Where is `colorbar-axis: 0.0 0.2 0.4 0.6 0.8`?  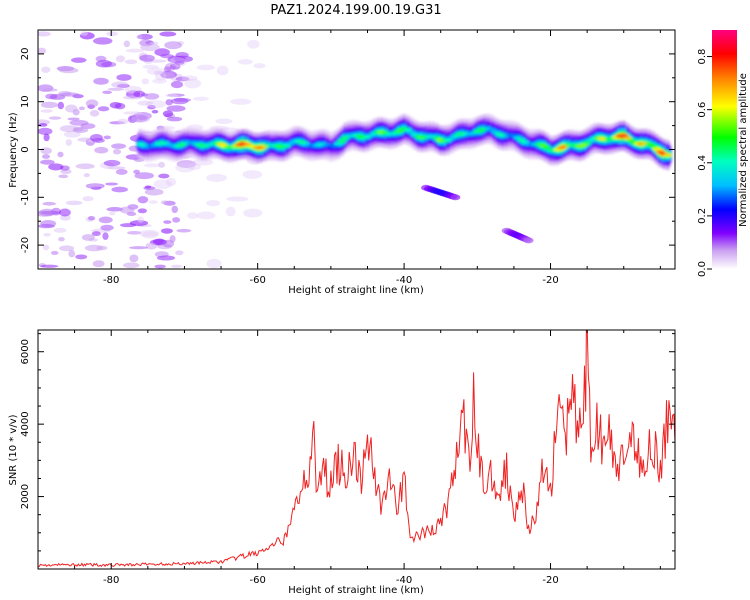
colorbar-axis: 0.0 0.2 0.4 0.6 0.8 is located at coordinates (704, 163).